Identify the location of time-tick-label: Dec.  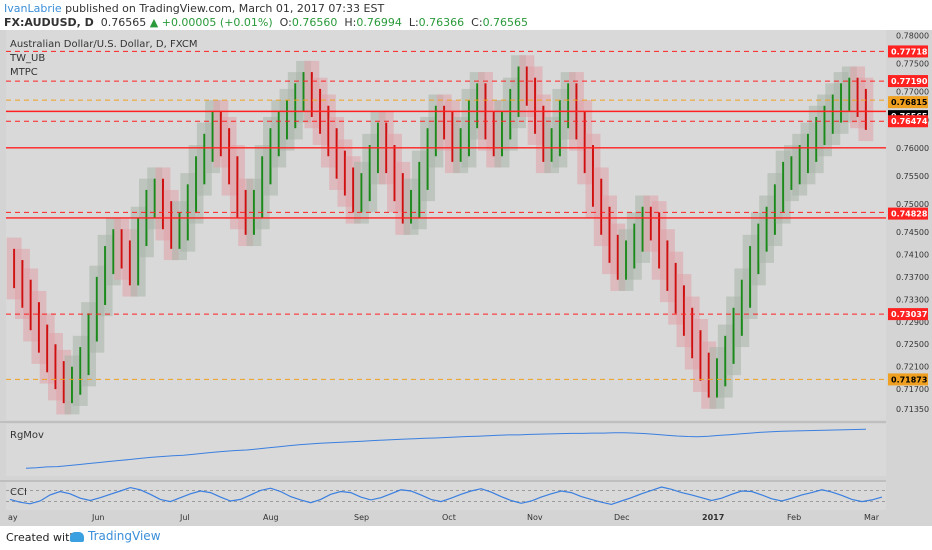
(621, 517).